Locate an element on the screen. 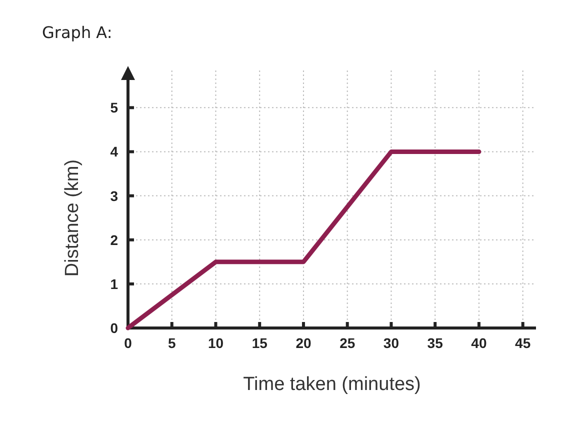 This screenshot has width=571, height=431. x-tick-label: 20 is located at coordinates (304, 343).